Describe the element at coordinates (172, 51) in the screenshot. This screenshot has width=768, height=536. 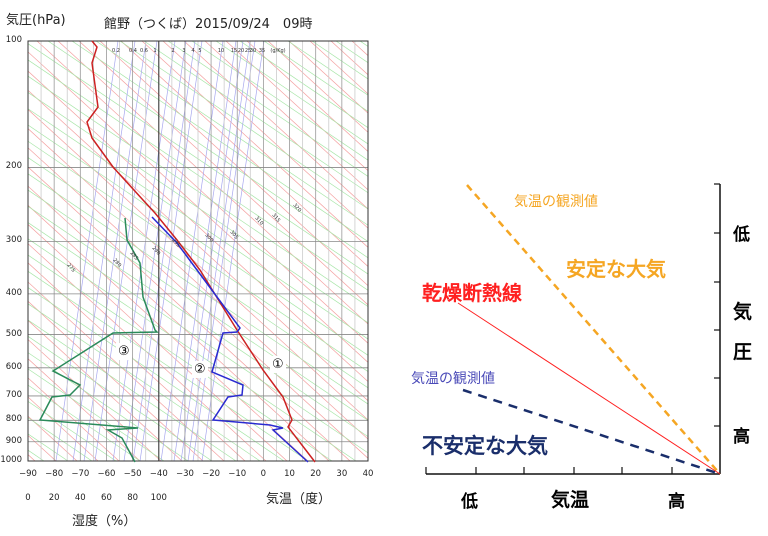
I see `mixing-ratio-label: 2` at that location.